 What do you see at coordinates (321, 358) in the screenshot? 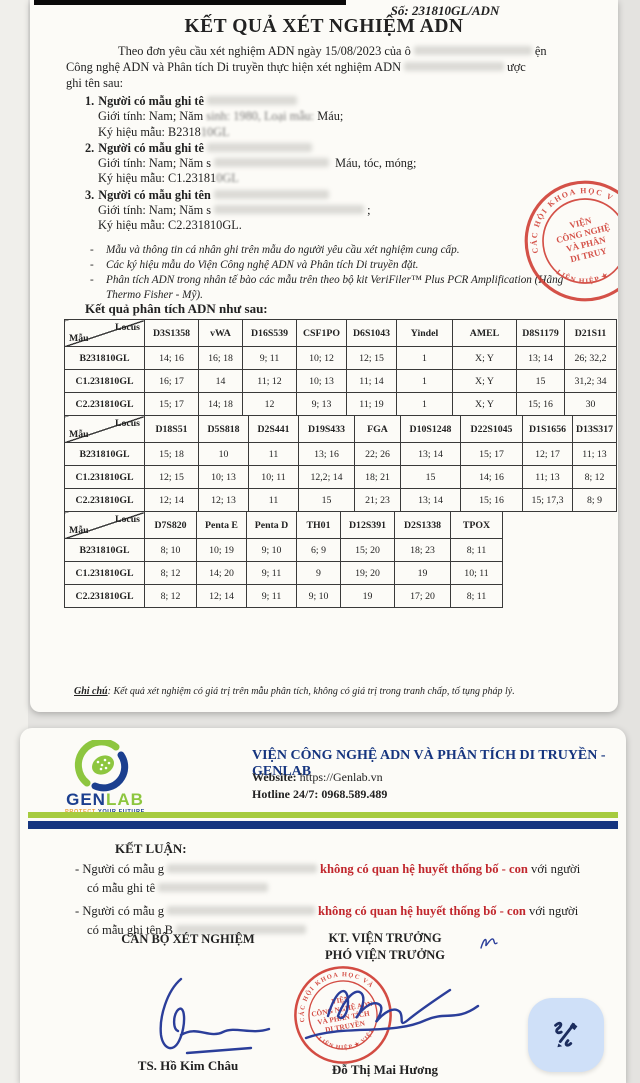
I see `allele-cell: 10; 12` at bounding box center [321, 358].